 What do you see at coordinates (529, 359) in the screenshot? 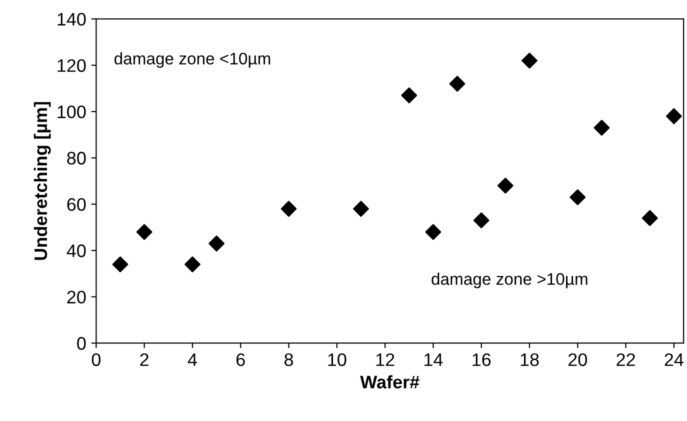
I see `x-tick-label: 18` at bounding box center [529, 359].